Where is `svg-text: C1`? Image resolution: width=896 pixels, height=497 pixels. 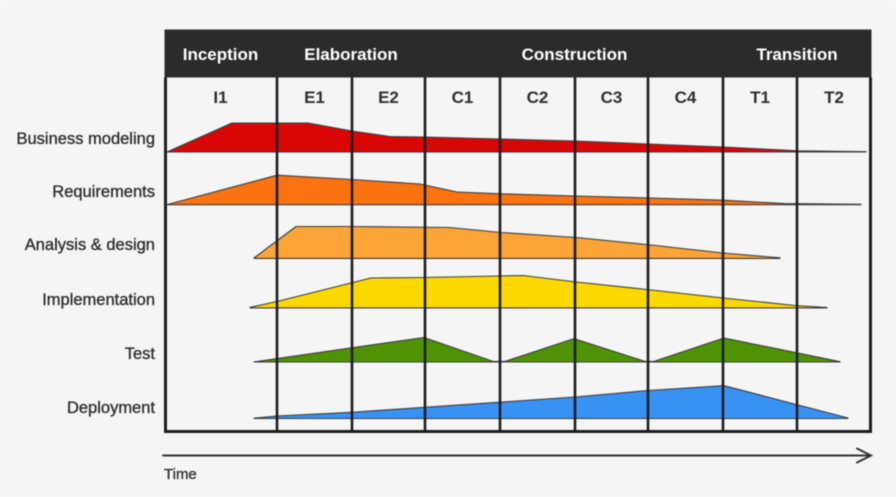
svg-text: C1 is located at coordinates (463, 97).